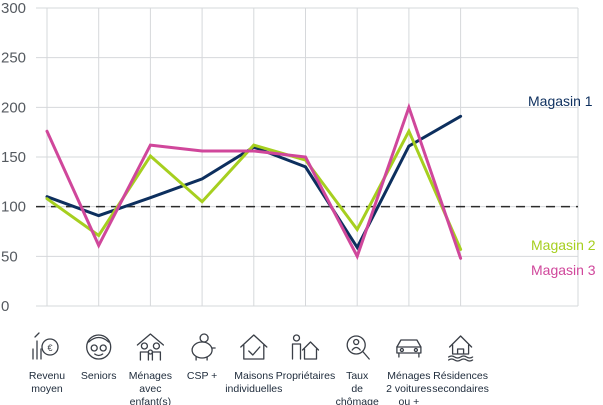 This screenshot has height=405, width=603. What do you see at coordinates (9, 256) in the screenshot?
I see `y-tick-label: 50` at bounding box center [9, 256].